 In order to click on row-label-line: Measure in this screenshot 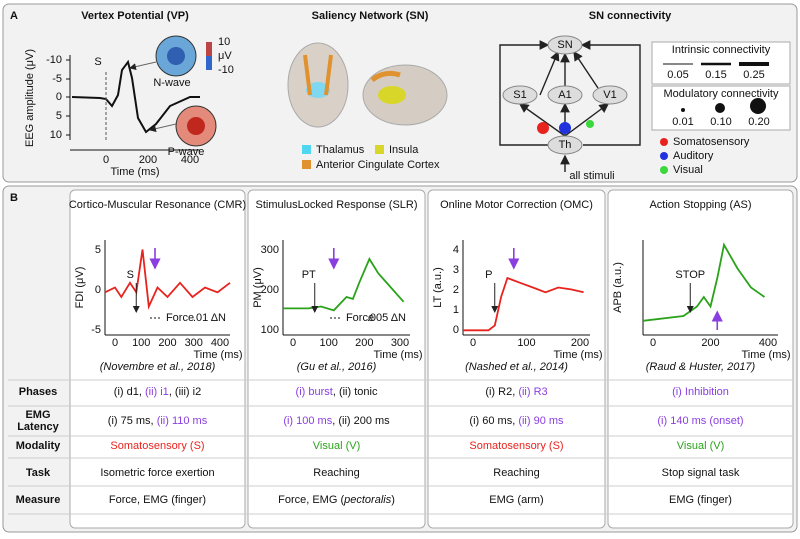, I will do `click(38, 500)`.